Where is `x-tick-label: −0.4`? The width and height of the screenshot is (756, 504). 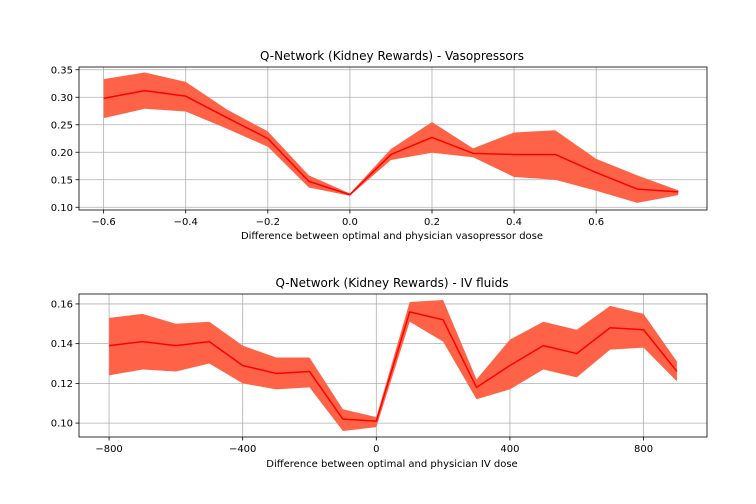 x-tick-label: −0.4 is located at coordinates (186, 222).